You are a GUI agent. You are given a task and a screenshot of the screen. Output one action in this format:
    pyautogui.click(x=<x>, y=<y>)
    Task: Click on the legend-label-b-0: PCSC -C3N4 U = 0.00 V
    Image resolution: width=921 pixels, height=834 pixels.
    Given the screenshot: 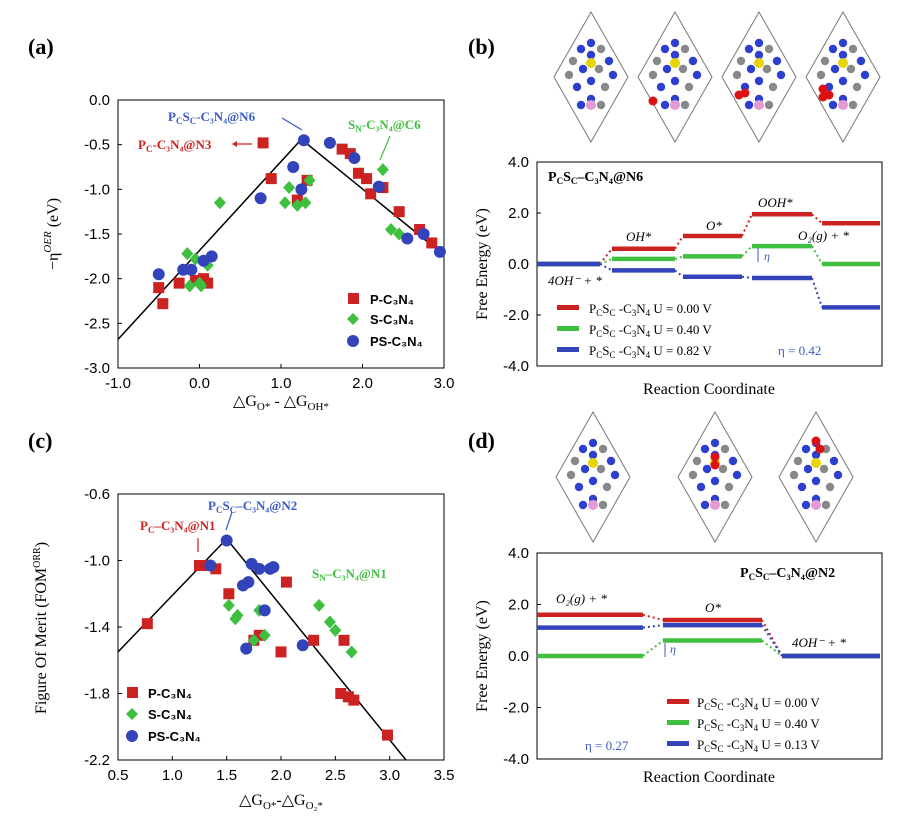 What is the action you would take?
    pyautogui.click(x=650, y=309)
    